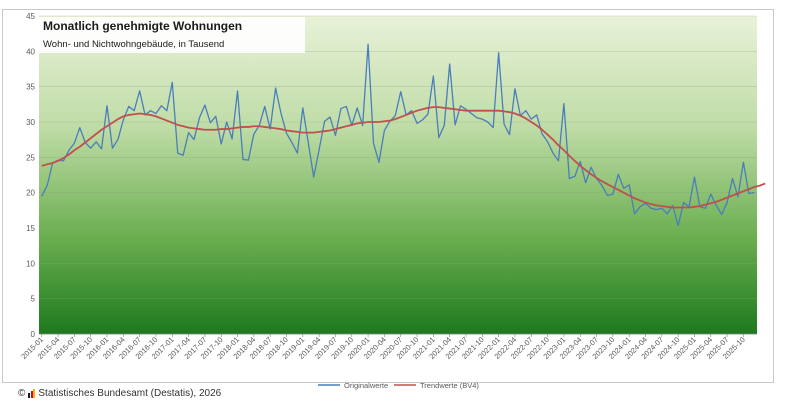 This screenshot has width=785, height=408. Describe the element at coordinates (133, 44) in the screenshot. I see `chart-subtitle: Wohn- und Nichtwohngebäude, in Tausend` at that location.